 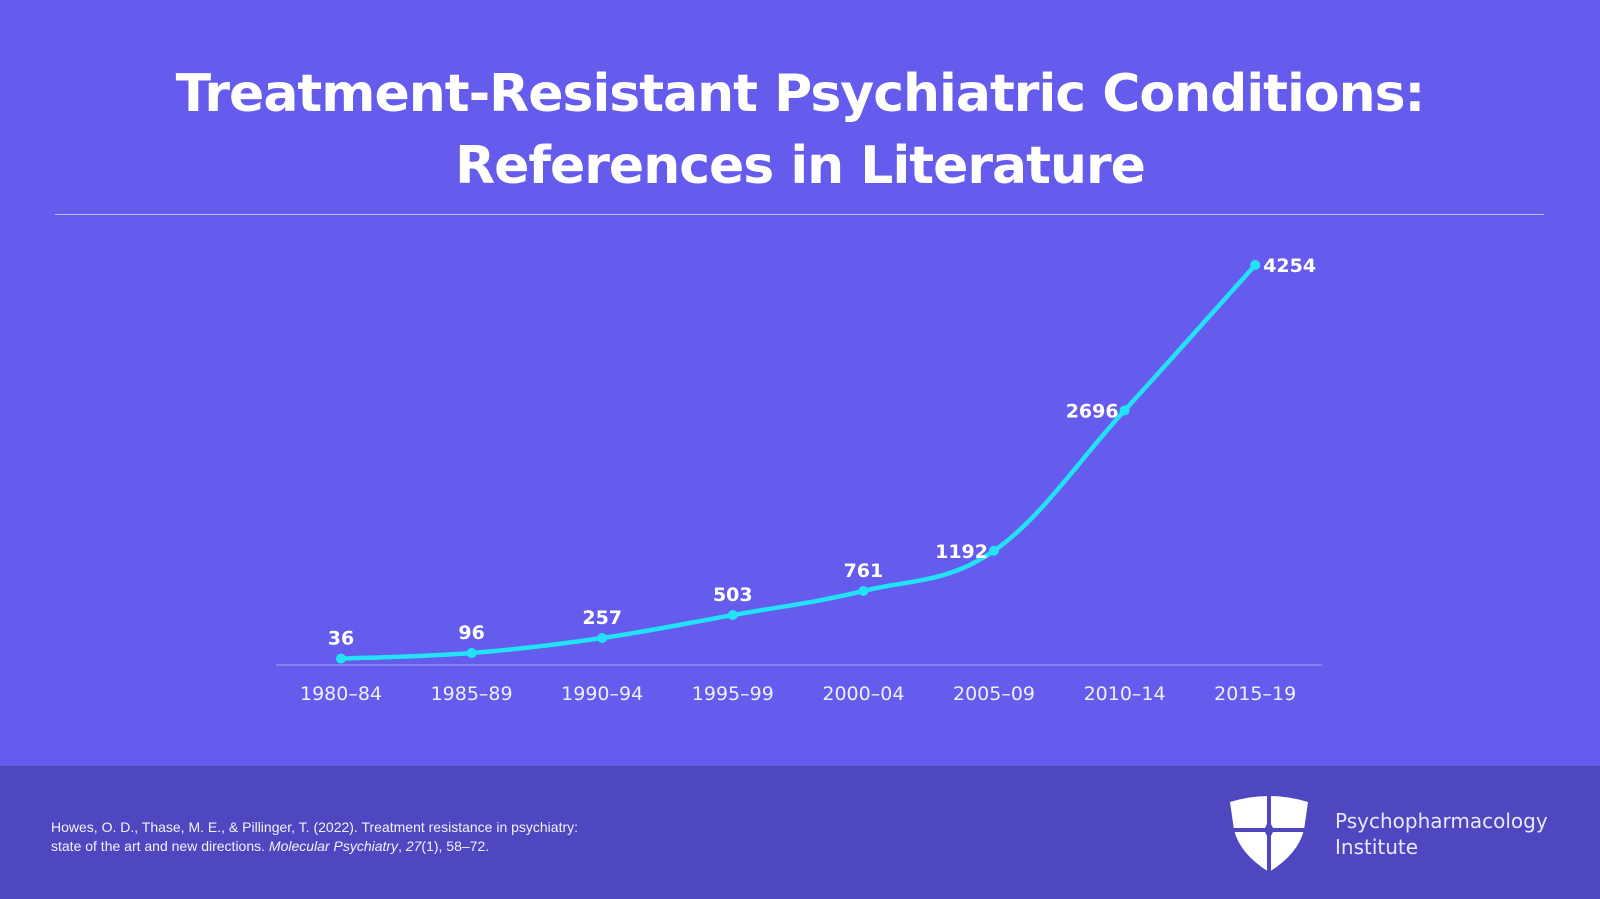 I want to click on brand-name: Psychopharmacology Institute, so click(x=1441, y=834).